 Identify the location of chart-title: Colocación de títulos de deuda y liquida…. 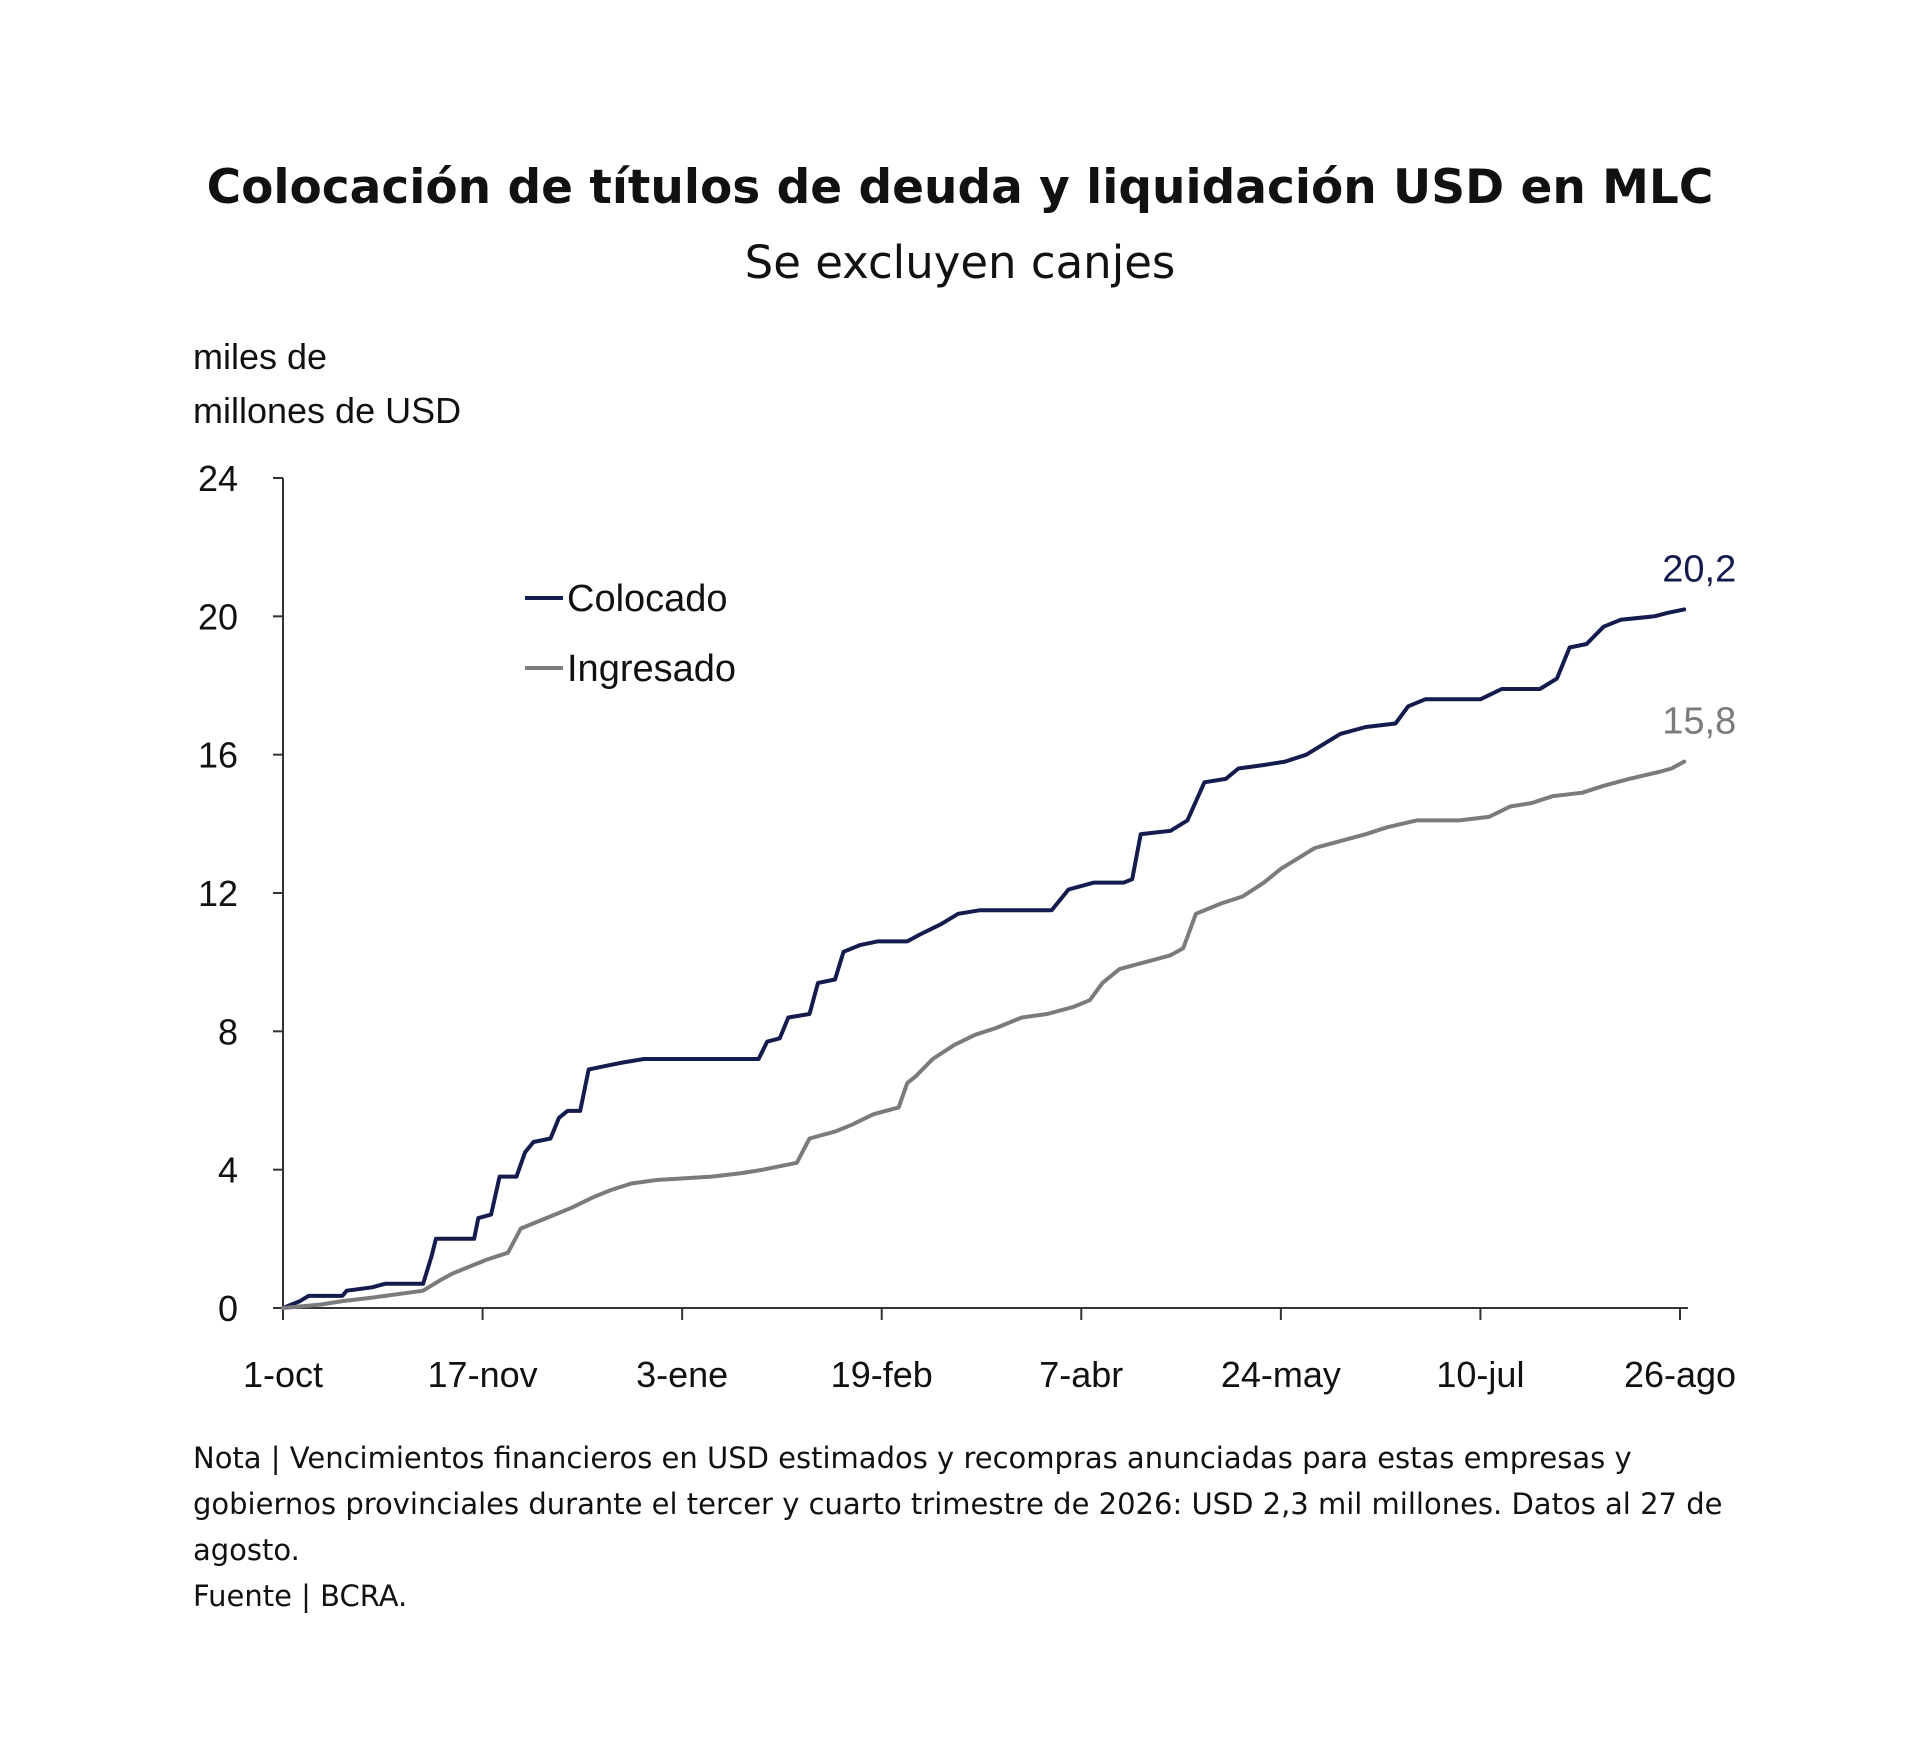
(960, 187).